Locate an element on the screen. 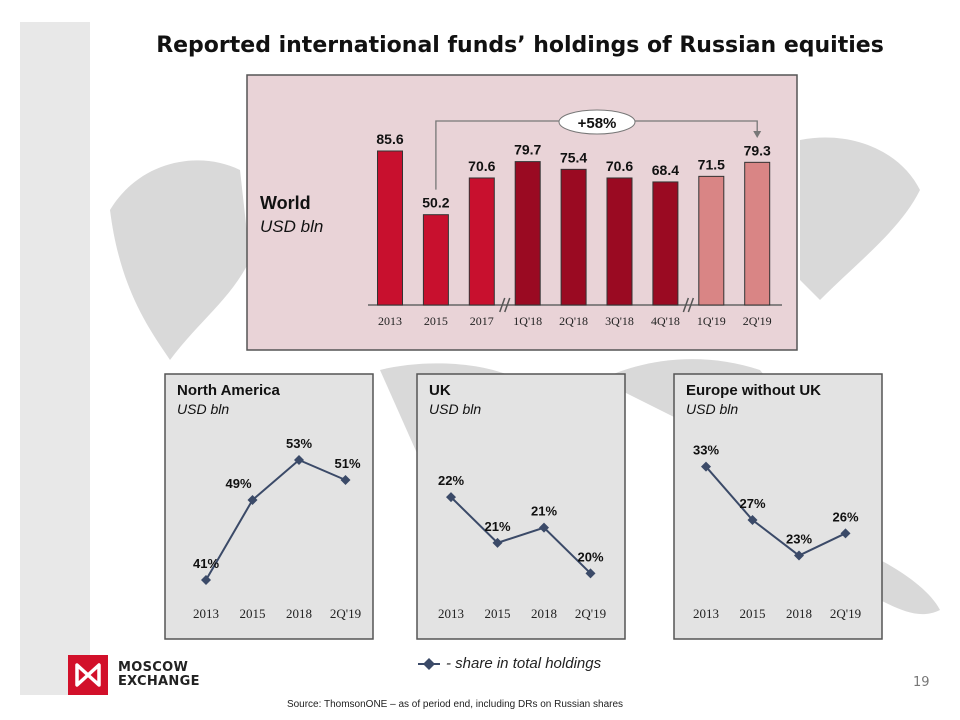 This screenshot has width=960, height=720. x-tick-label: 2017 is located at coordinates (482, 321).